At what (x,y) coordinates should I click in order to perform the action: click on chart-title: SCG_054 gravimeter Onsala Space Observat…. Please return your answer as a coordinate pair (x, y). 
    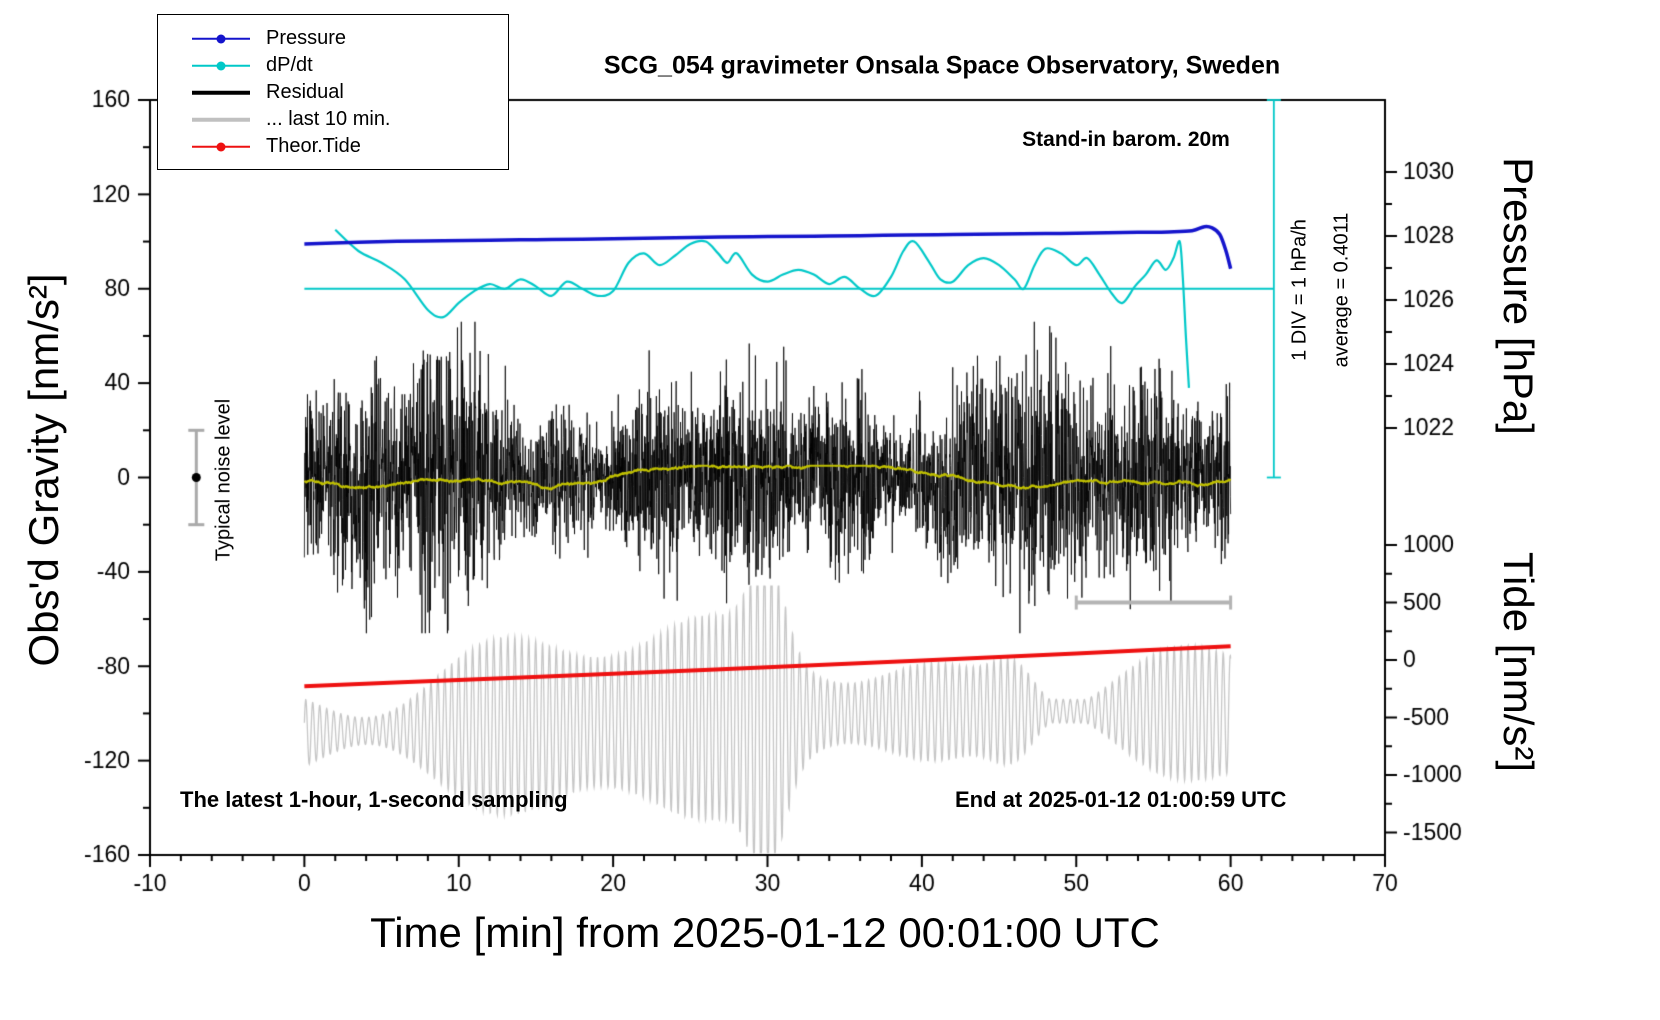
    Looking at the image, I should click on (942, 65).